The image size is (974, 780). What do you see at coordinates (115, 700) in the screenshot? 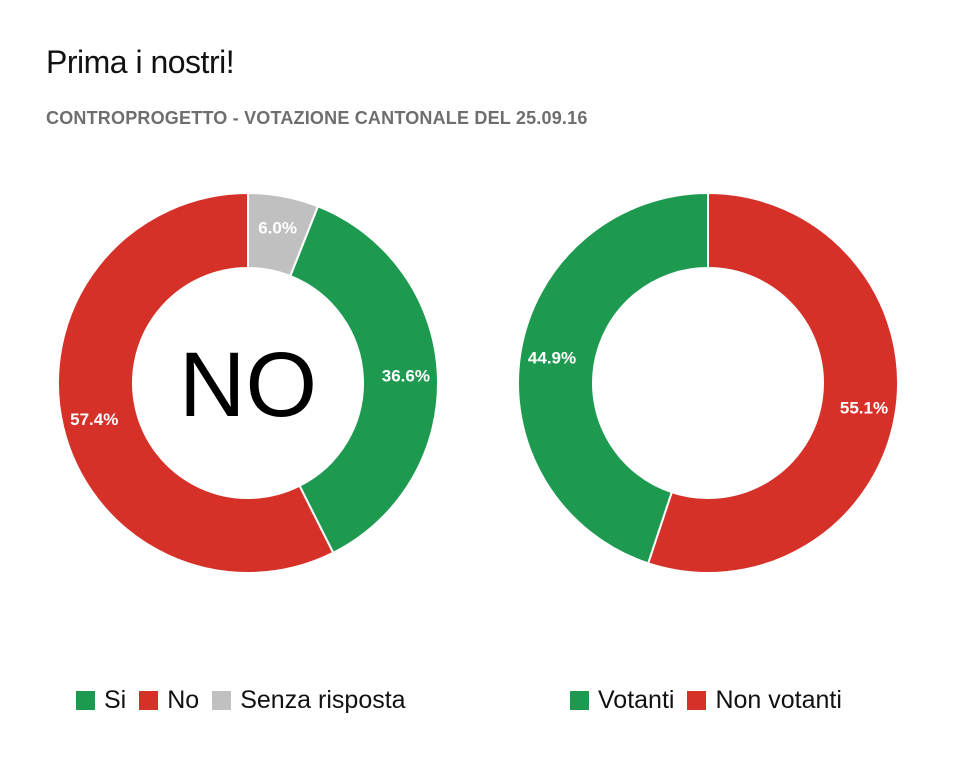
I see `legend-label-si: Si` at bounding box center [115, 700].